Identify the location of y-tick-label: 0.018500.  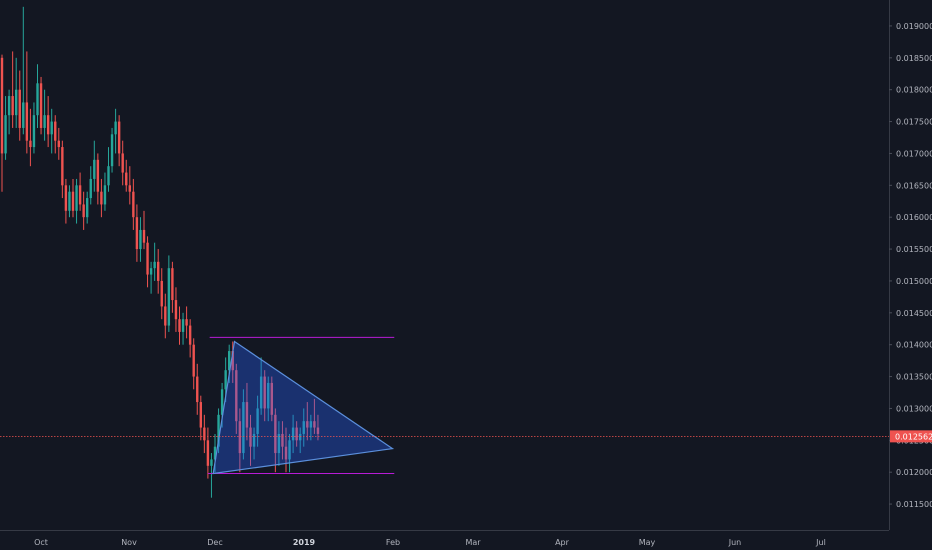
(914, 58).